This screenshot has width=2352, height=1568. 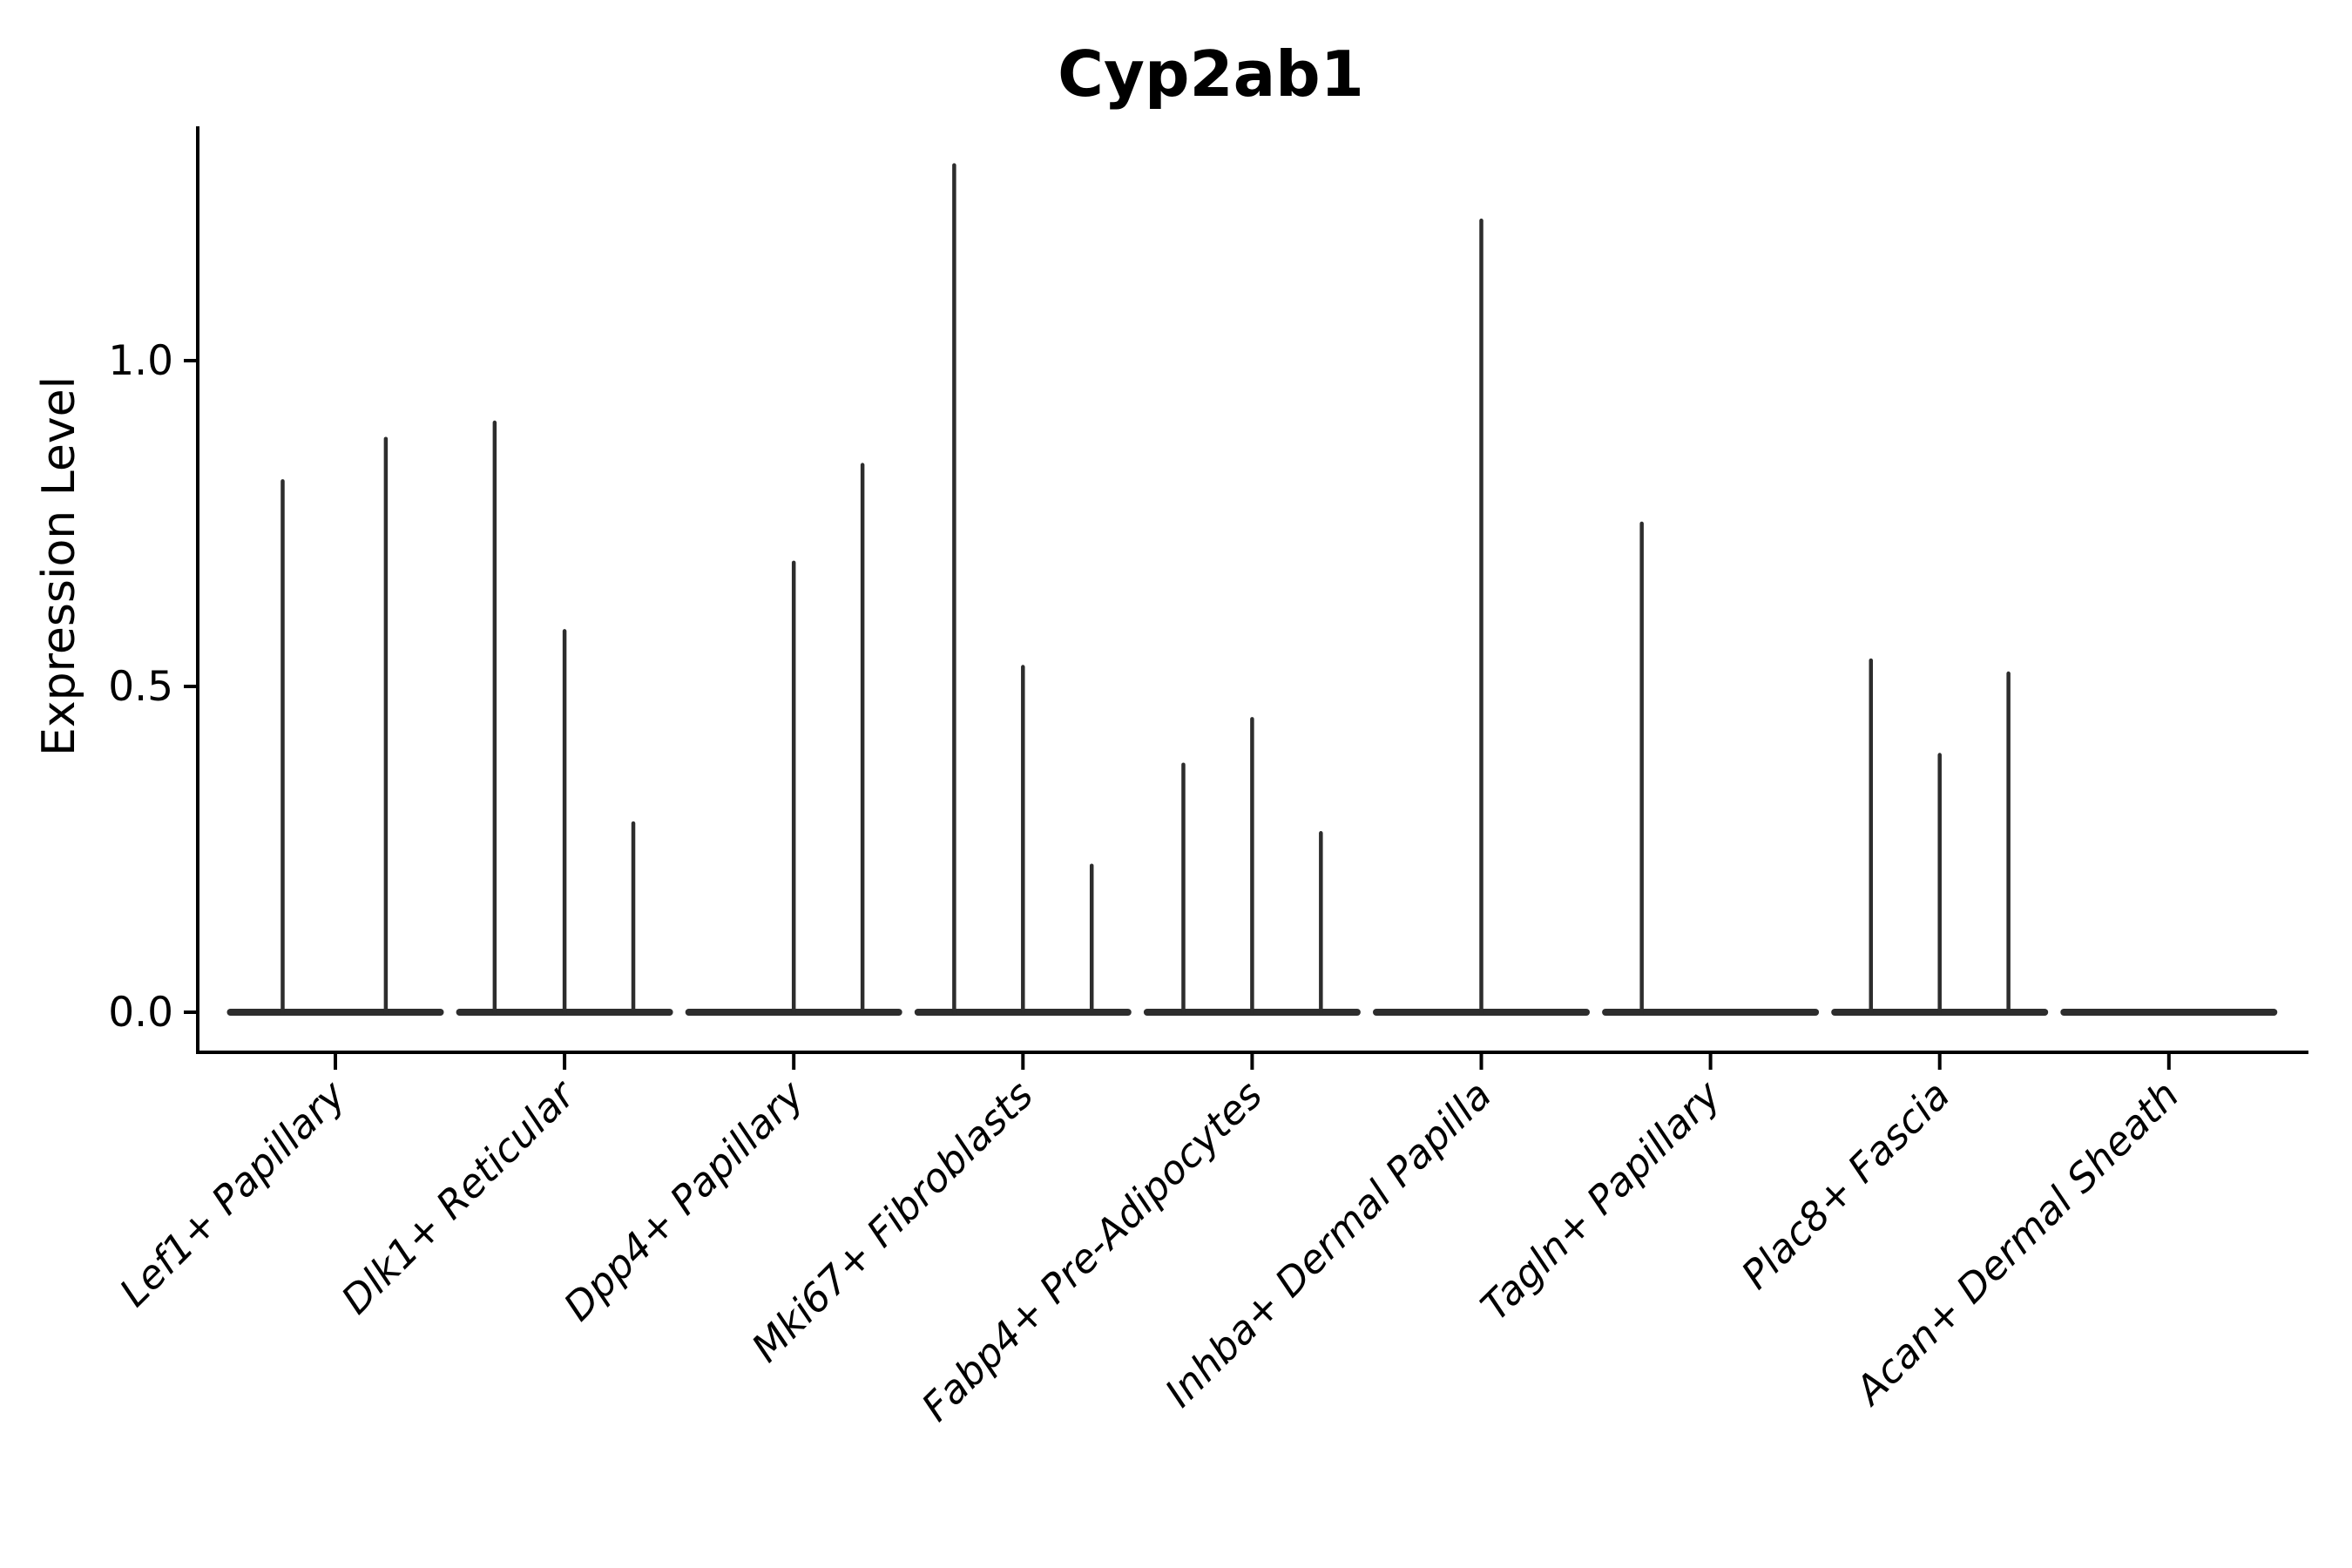 What do you see at coordinates (459, 1197) in the screenshot?
I see `x-tick-label: Dlk1+ Reticular` at bounding box center [459, 1197].